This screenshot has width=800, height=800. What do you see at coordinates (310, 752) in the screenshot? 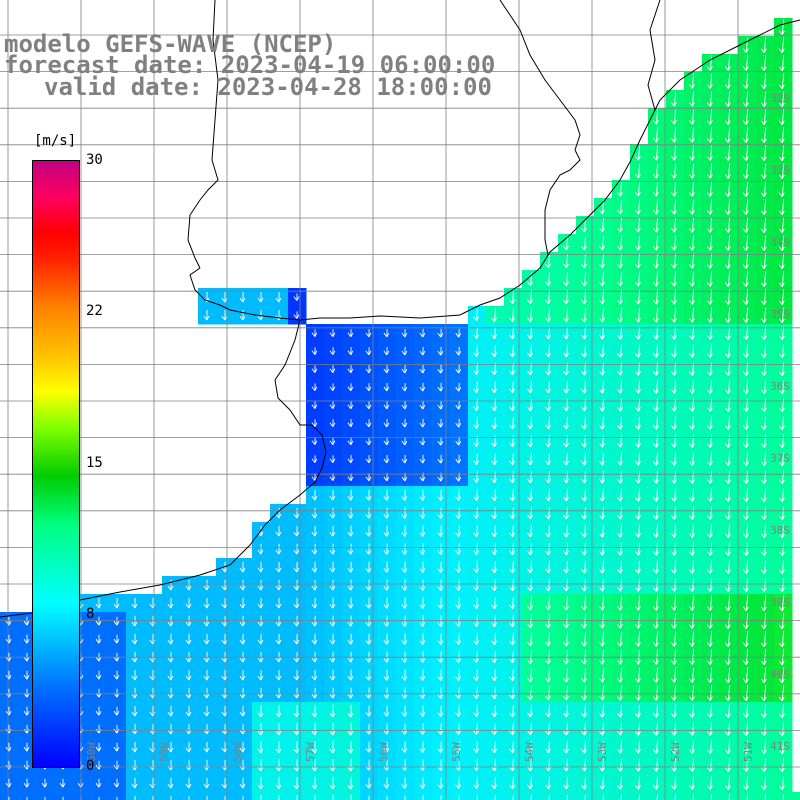
I see `lon-label: 57W` at bounding box center [310, 752].